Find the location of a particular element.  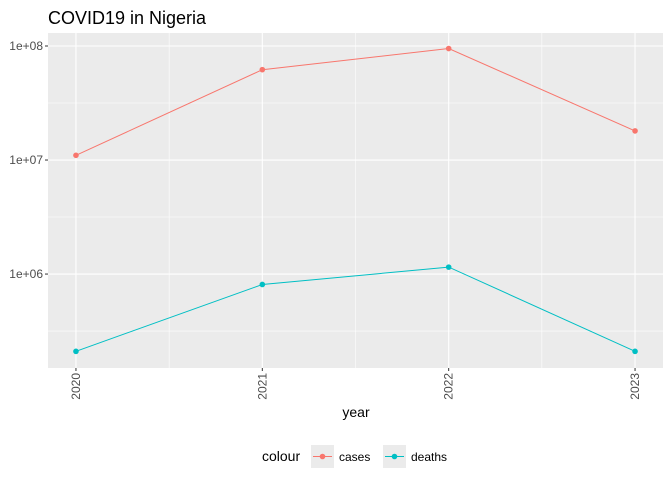

y-tick-label: 1e+06 is located at coordinates (26, 274).